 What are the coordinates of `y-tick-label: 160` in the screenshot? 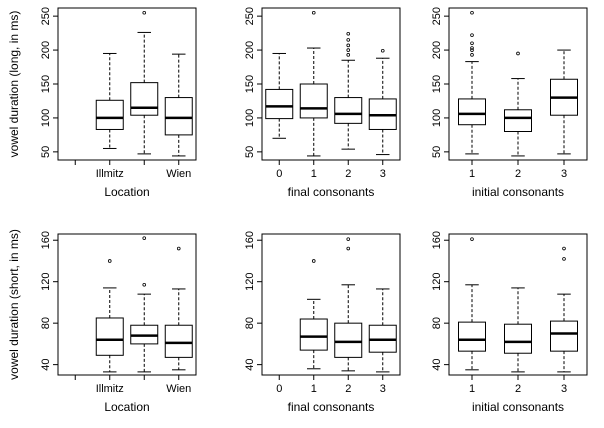 It's located at (437, 240).